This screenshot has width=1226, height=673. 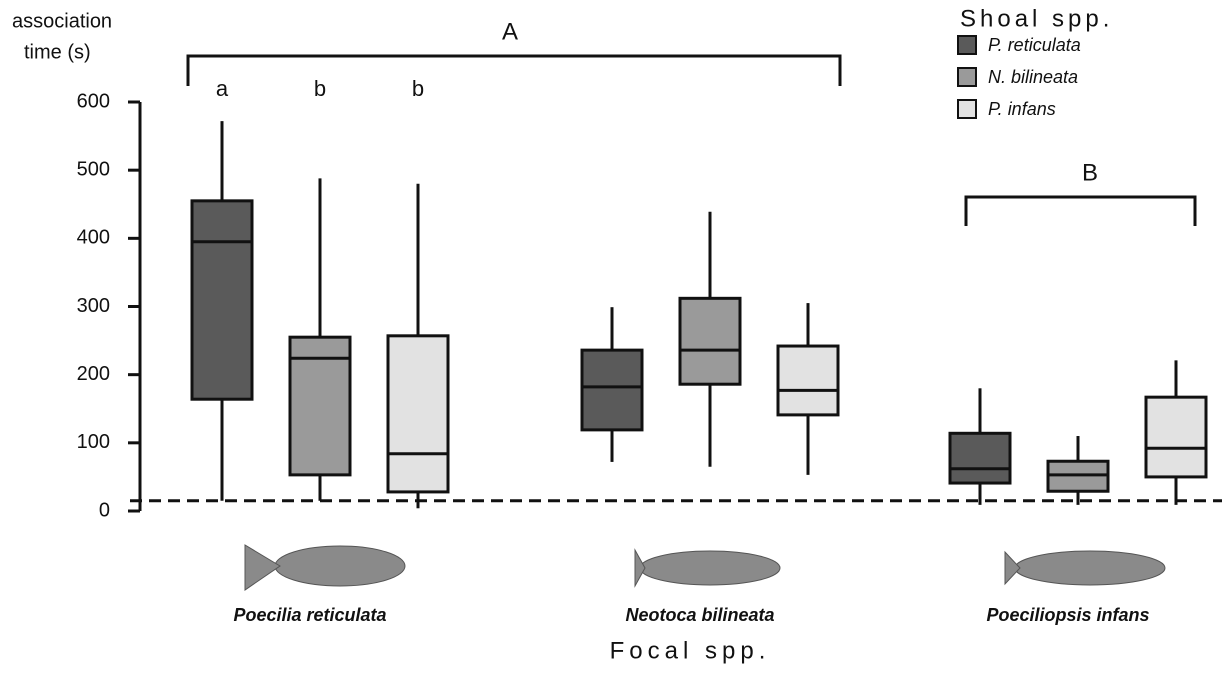 I want to click on legend-label: N. bilineata, so click(x=1033, y=77).